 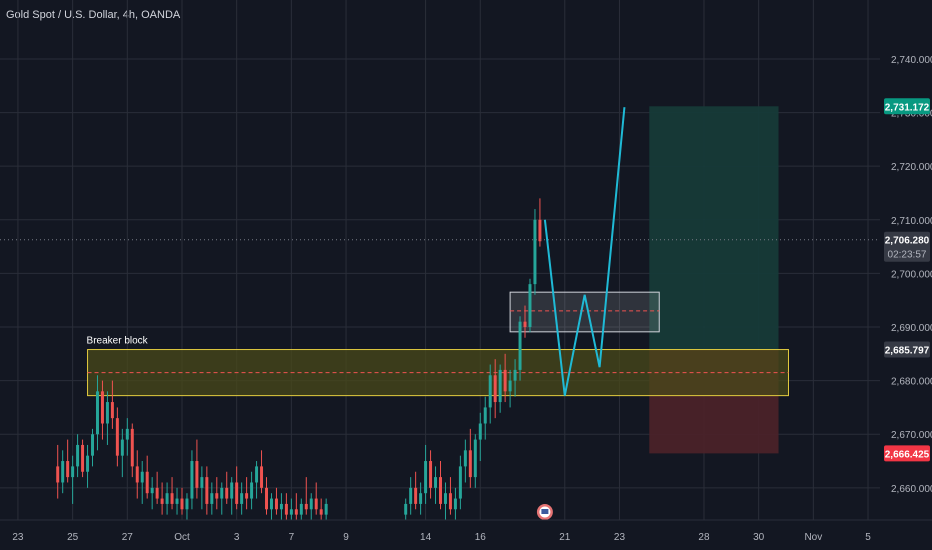 I want to click on countdown-text: 02:23:57, so click(x=907, y=255).